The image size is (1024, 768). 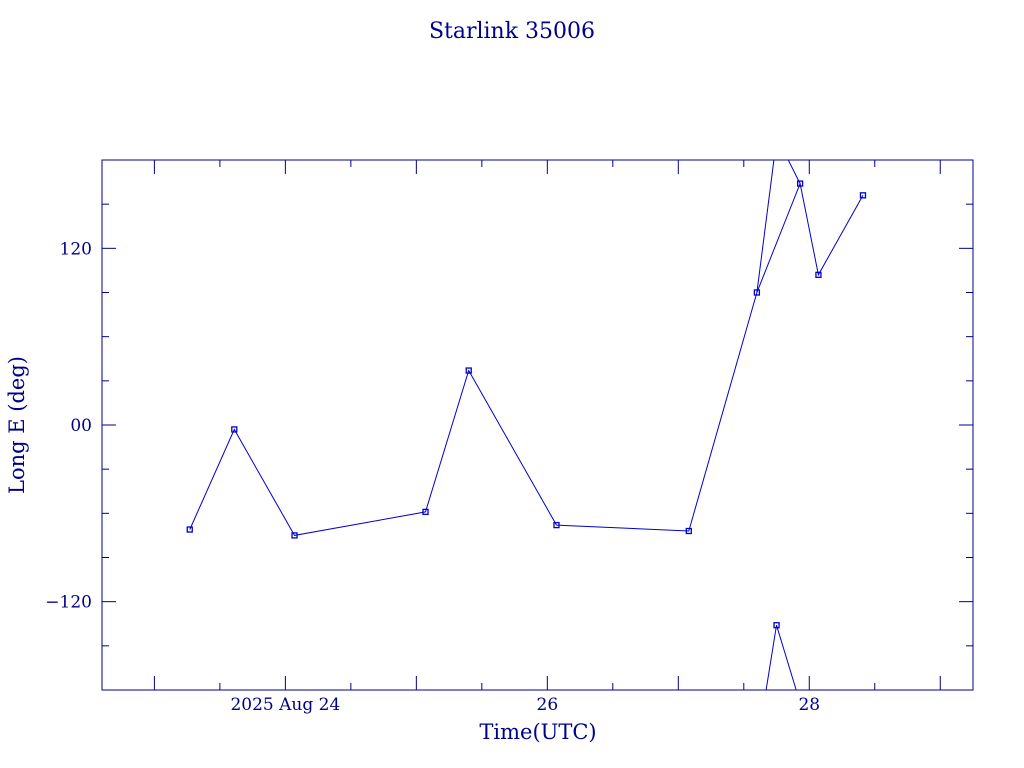 I want to click on x-tick-label: 2025 Aug 24, so click(x=285, y=705).